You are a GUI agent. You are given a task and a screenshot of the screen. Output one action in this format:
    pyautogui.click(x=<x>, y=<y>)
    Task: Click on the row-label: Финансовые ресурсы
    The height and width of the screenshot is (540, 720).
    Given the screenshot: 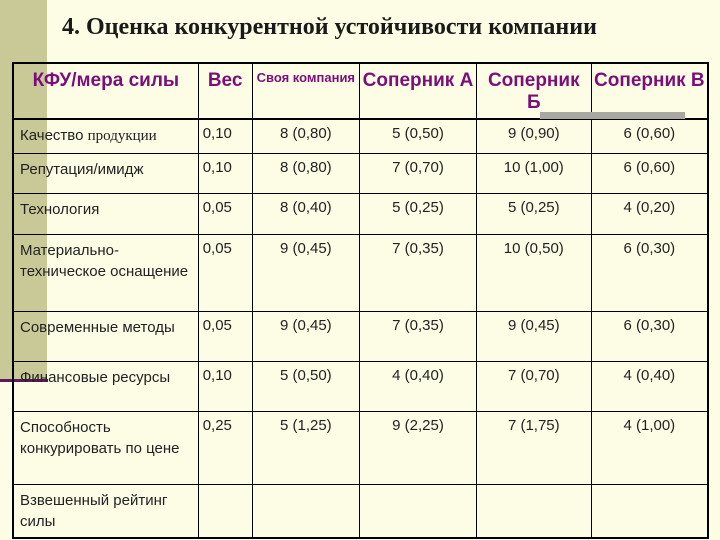 What is the action you would take?
    pyautogui.click(x=105, y=386)
    